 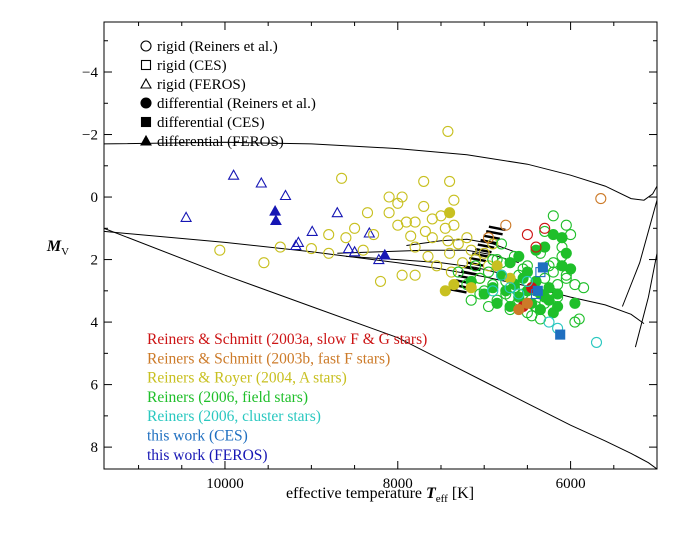 What do you see at coordinates (65, 252) in the screenshot?
I see `y-axis-title-sub: V` at bounding box center [65, 252].